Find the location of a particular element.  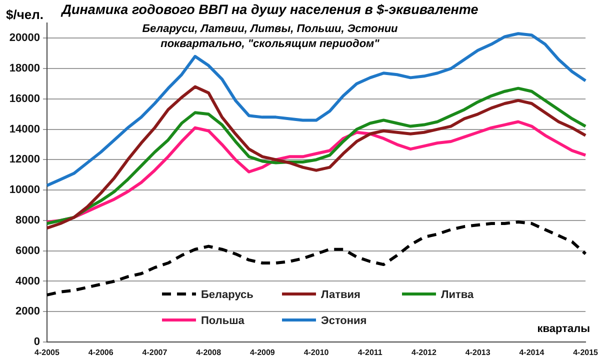

x-tick-label: 4-2011 is located at coordinates (370, 353).